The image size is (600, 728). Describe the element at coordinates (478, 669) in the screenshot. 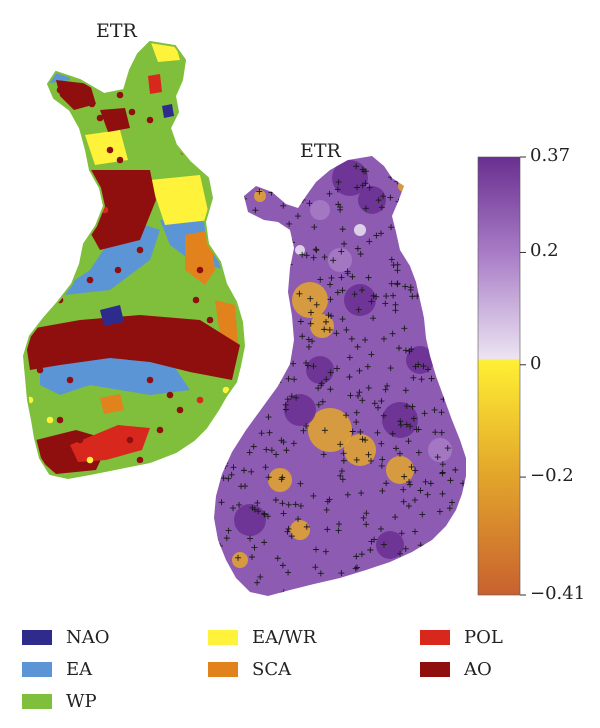

I see `legend-label: AO` at that location.